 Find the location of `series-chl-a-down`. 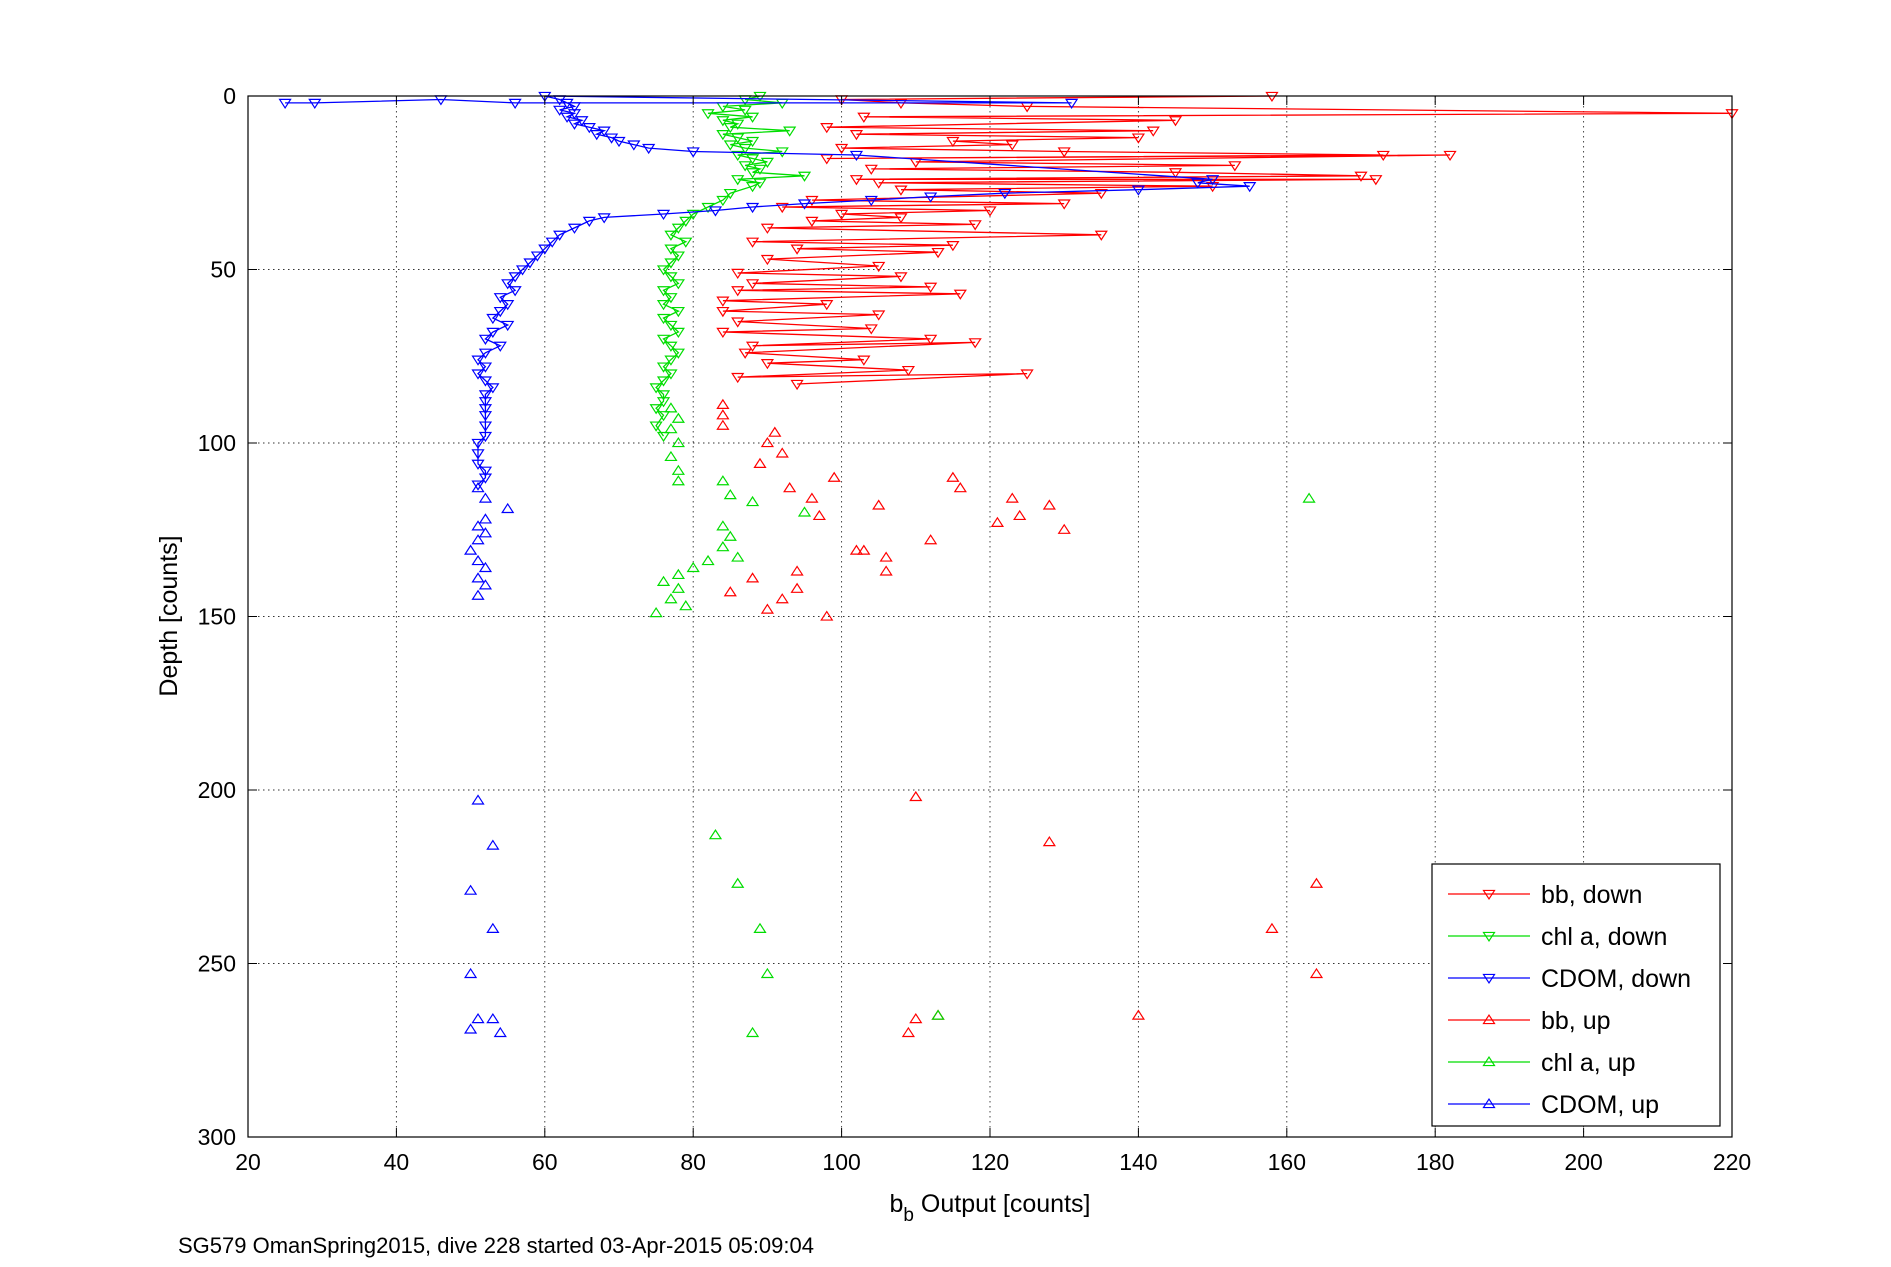

series-chl-a-down is located at coordinates (730, 267).